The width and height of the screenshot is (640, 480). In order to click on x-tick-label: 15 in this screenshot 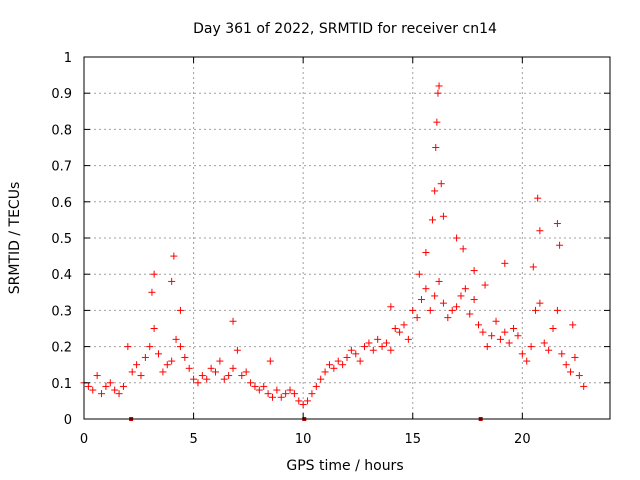, I will do `click(412, 439)`.